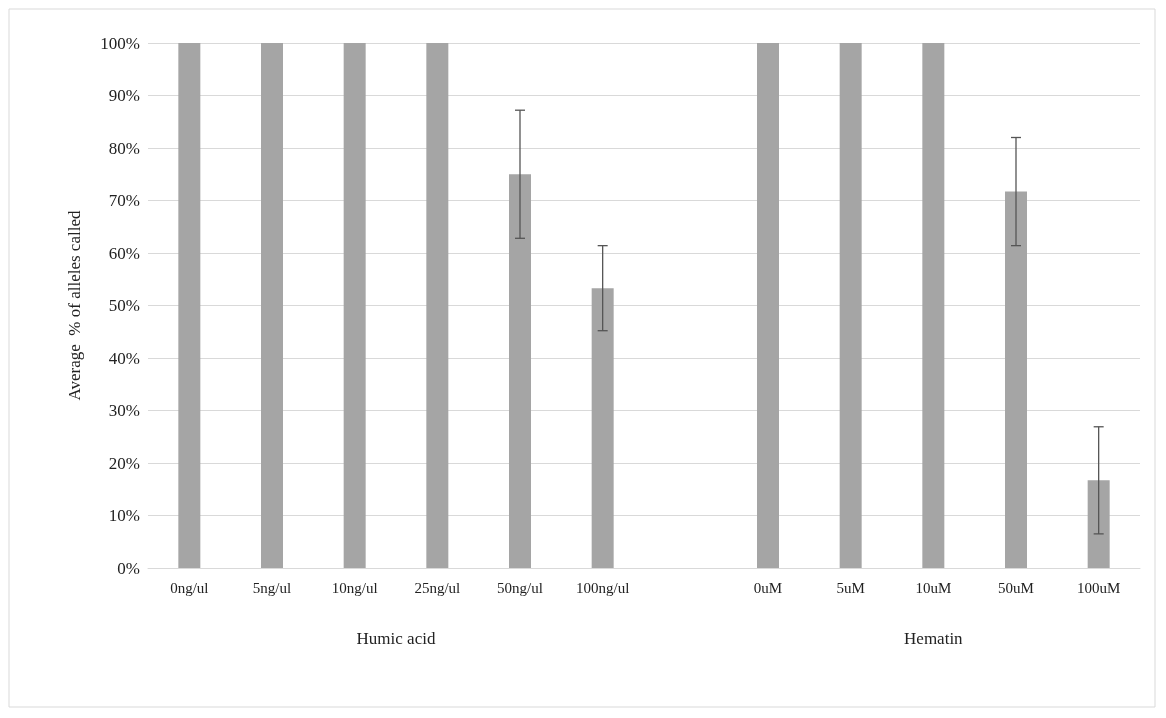 The image size is (1166, 718). What do you see at coordinates (74, 305) in the screenshot?
I see `y-axis-title: Average % of alleles called` at bounding box center [74, 305].